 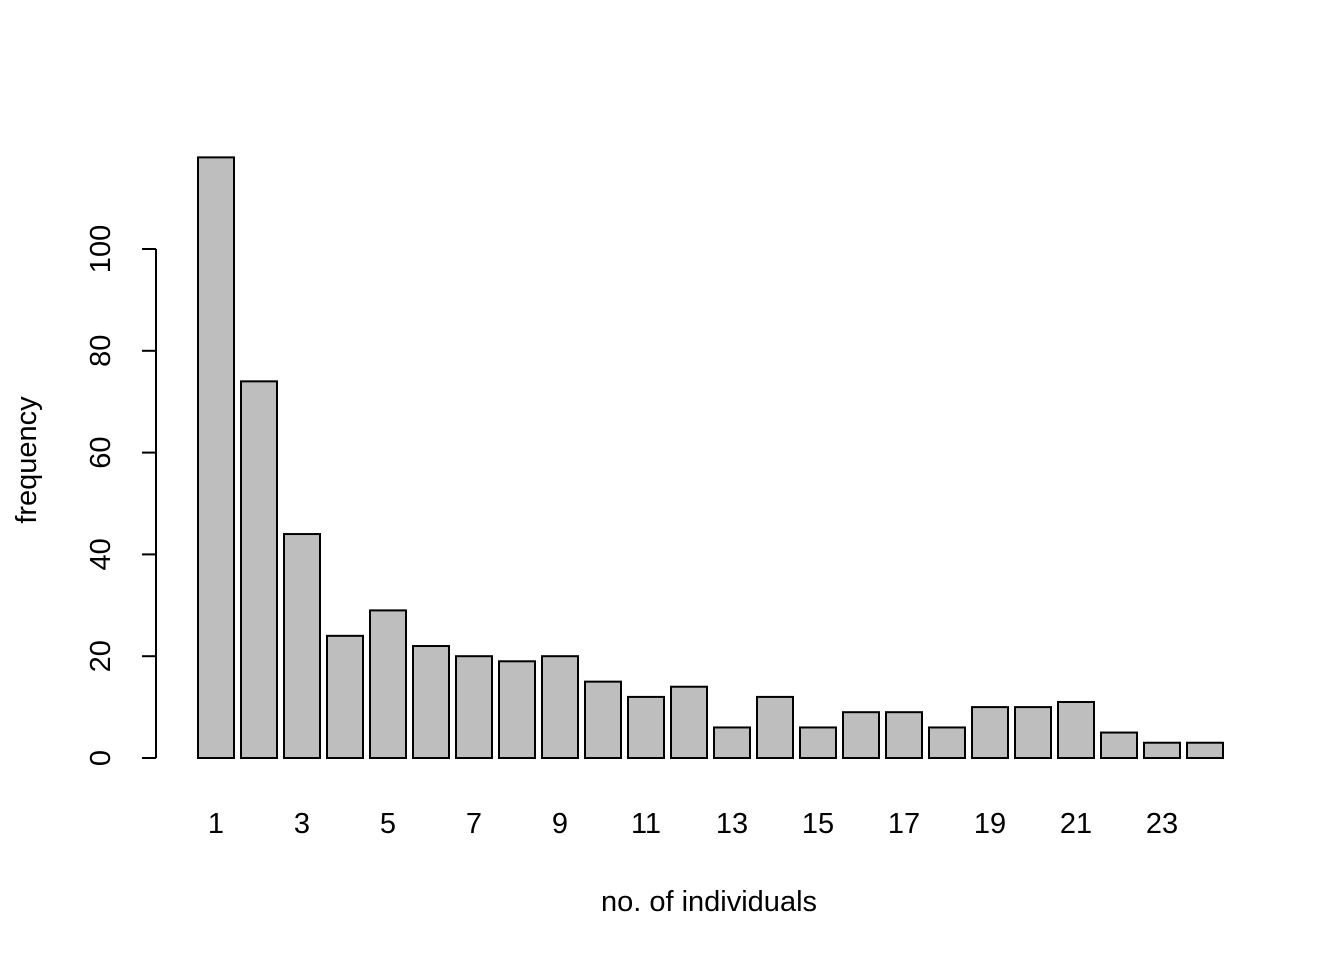 What do you see at coordinates (121, 495) in the screenshot?
I see `y-axis: 0 20 40 60 80 100` at bounding box center [121, 495].